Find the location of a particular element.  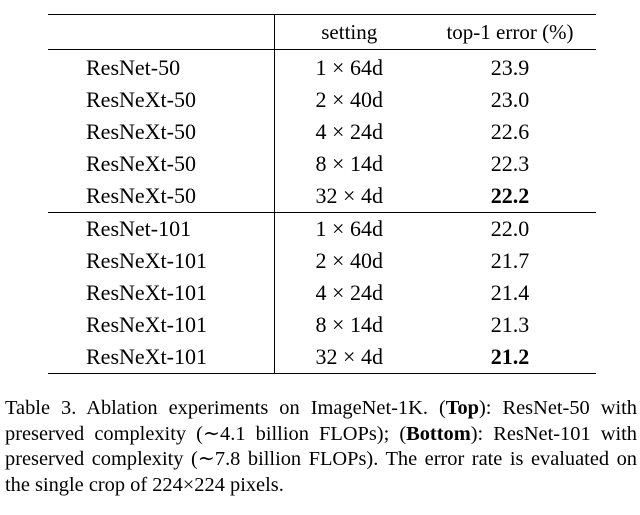

cell-error-best: 22.2 is located at coordinates (510, 195).